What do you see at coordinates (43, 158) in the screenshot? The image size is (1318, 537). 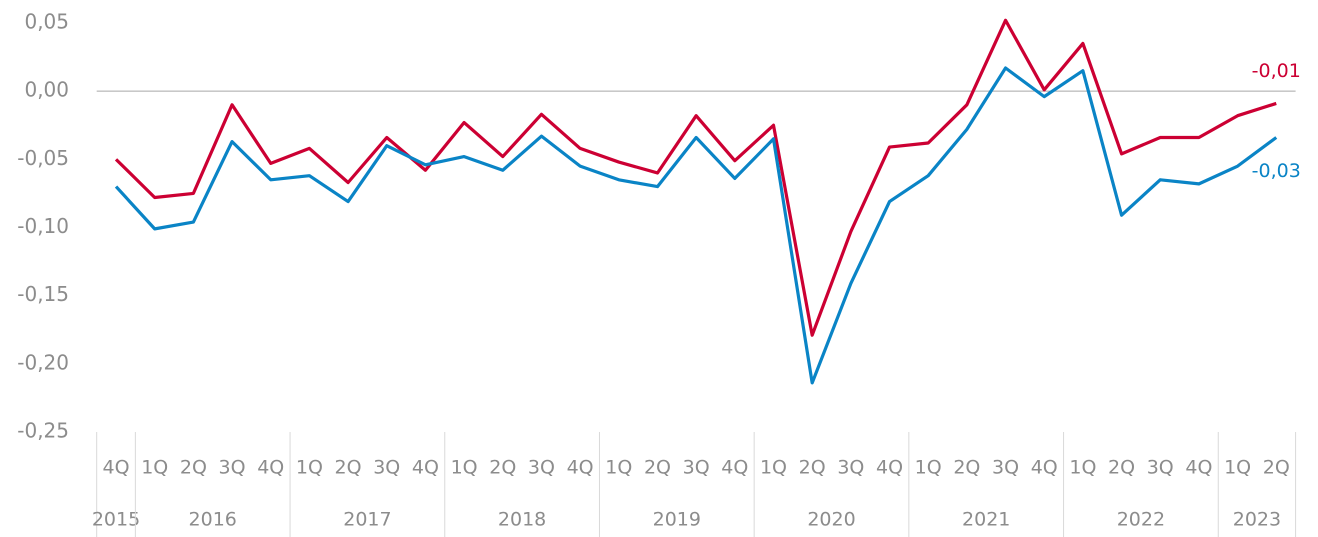 I see `y-tick-label: -0,05` at bounding box center [43, 158].